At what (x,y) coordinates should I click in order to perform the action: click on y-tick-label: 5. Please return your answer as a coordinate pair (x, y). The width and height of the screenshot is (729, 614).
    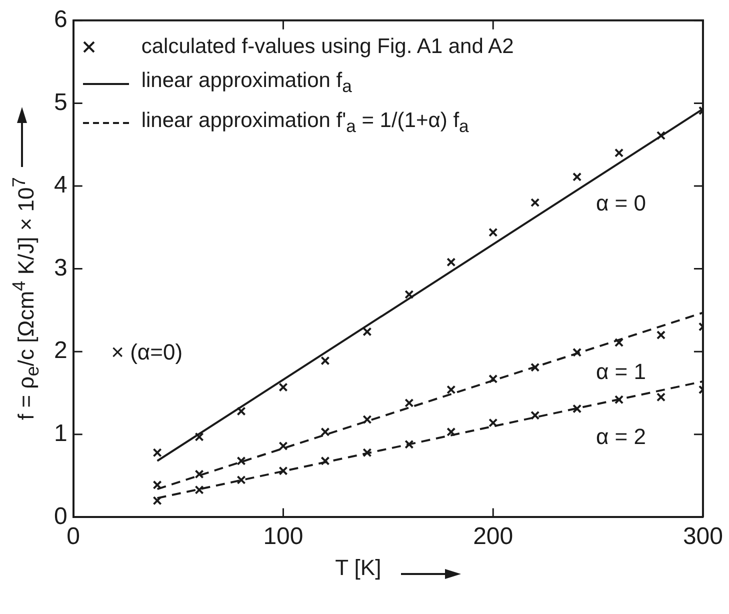
    Looking at the image, I should click on (61, 102).